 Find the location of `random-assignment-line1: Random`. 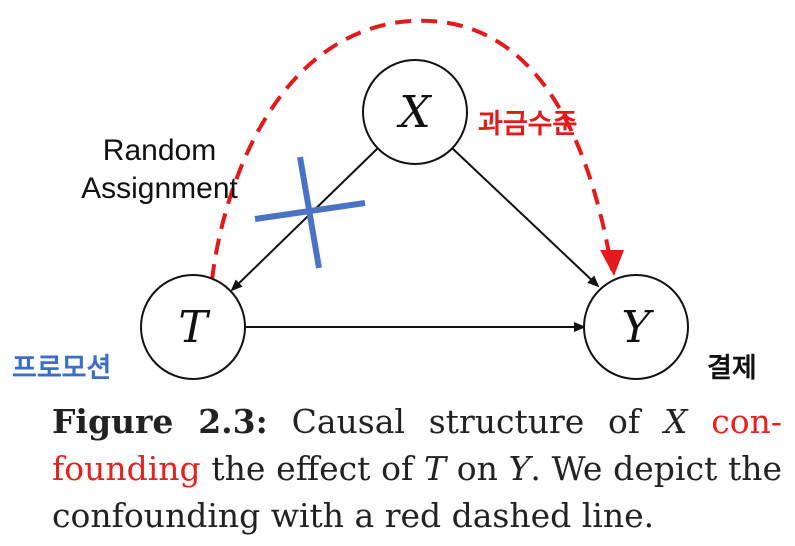

random-assignment-line1: Random is located at coordinates (159, 150).